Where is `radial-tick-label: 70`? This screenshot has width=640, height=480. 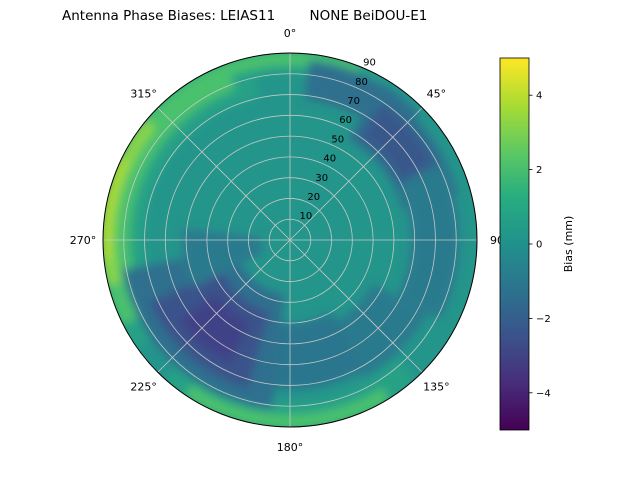 radial-tick-label: 70 is located at coordinates (353, 101).